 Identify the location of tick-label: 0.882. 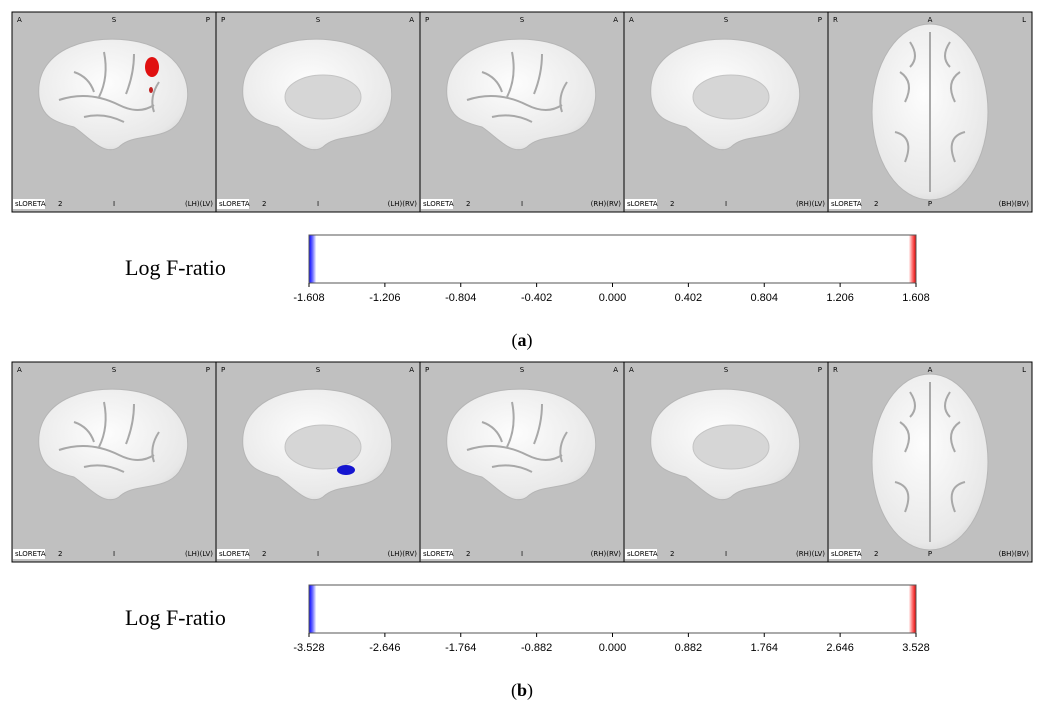
(689, 648).